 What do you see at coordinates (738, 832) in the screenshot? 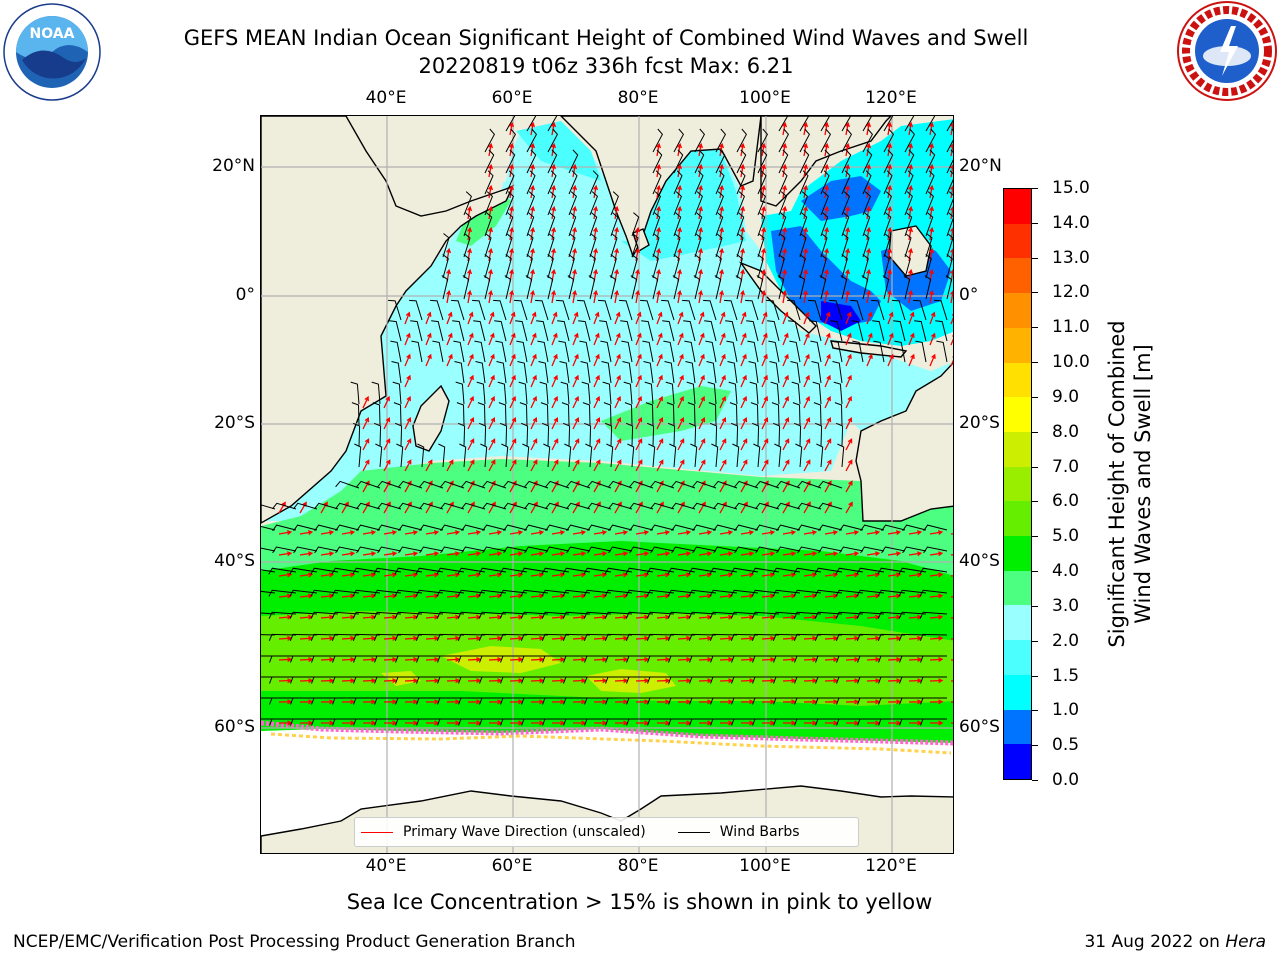
I see `legend-item-wind-barbs: Wind Barbs` at bounding box center [738, 832].